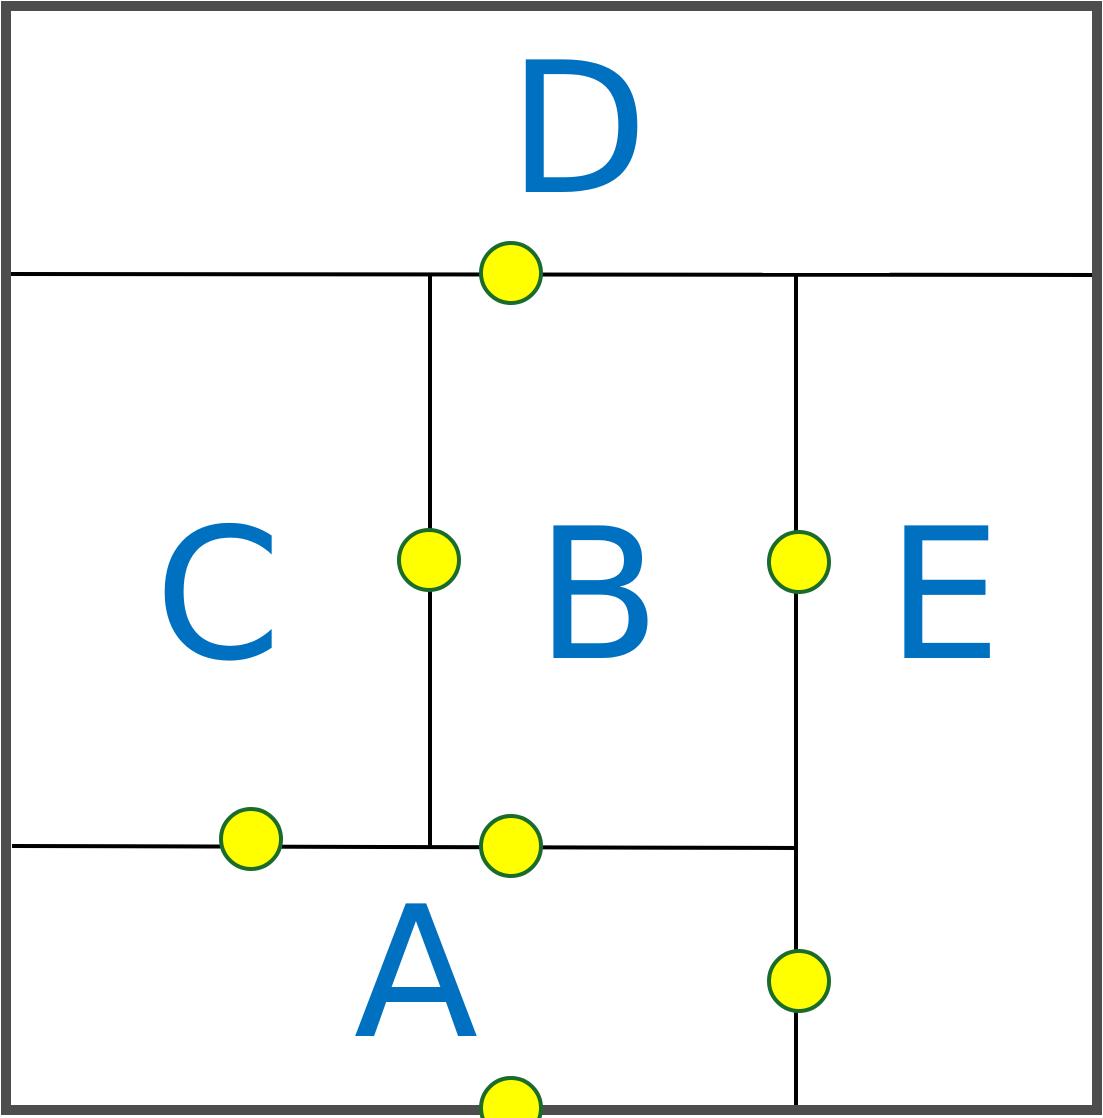  What do you see at coordinates (217, 595) in the screenshot?
I see `label-region-c: C` at bounding box center [217, 595].